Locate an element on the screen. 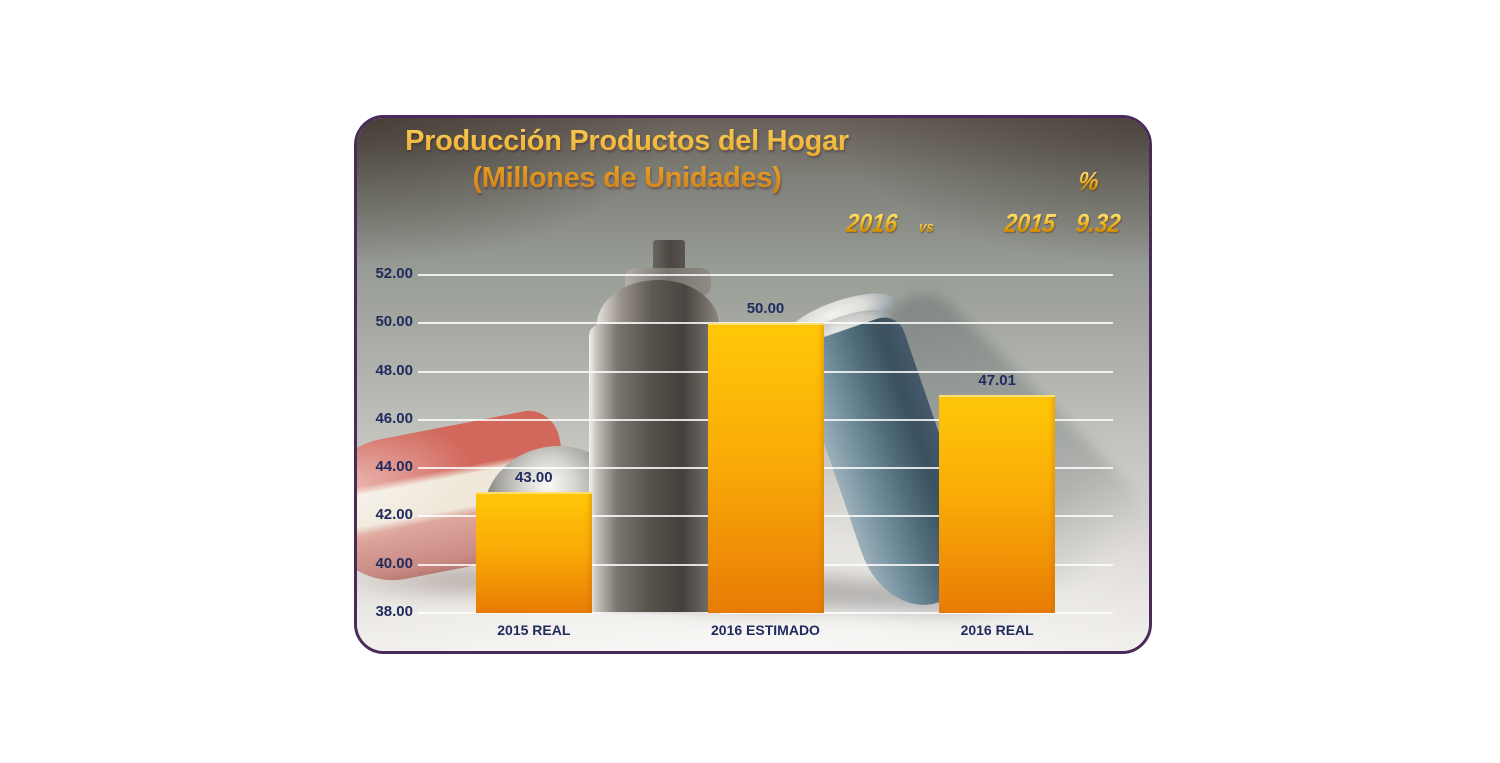 This screenshot has height=763, width=1500. bar-value-label: 43.00 is located at coordinates (534, 478).